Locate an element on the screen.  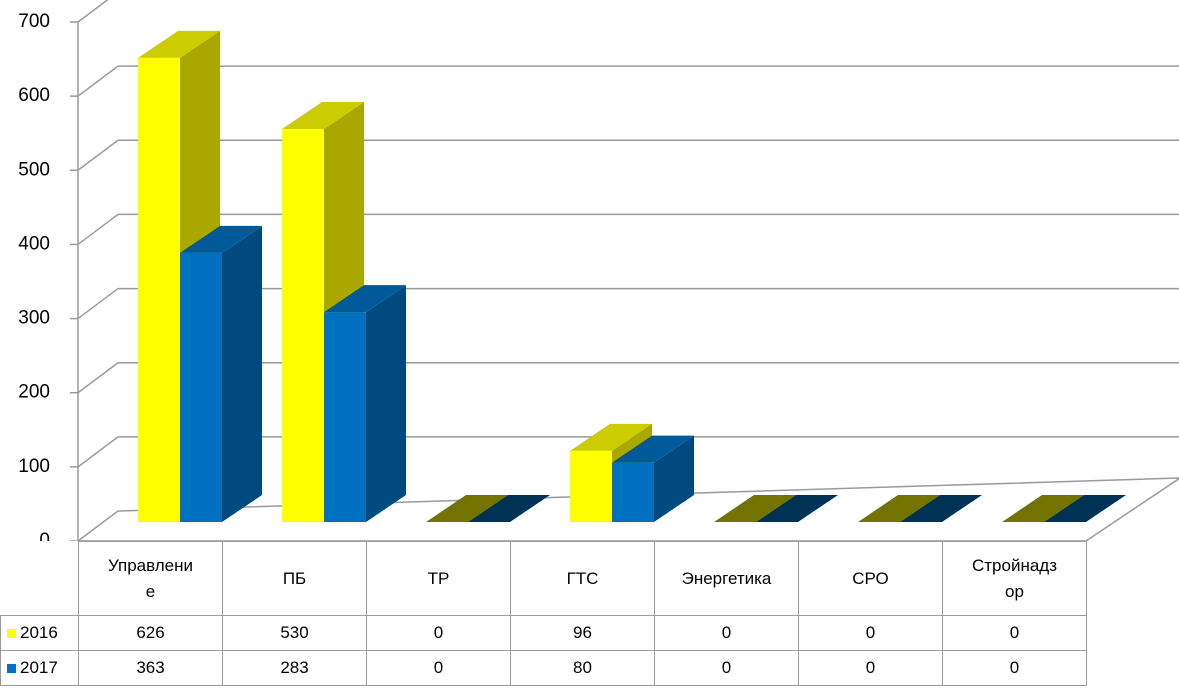
category-cell: ТР is located at coordinates (438, 578).